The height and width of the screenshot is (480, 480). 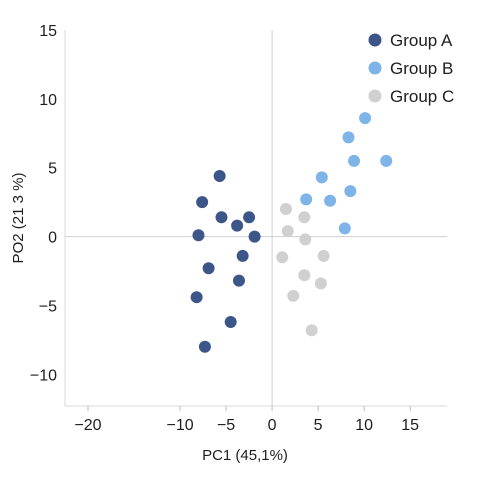 I want to click on y-tick-label: −5, so click(x=48, y=306).